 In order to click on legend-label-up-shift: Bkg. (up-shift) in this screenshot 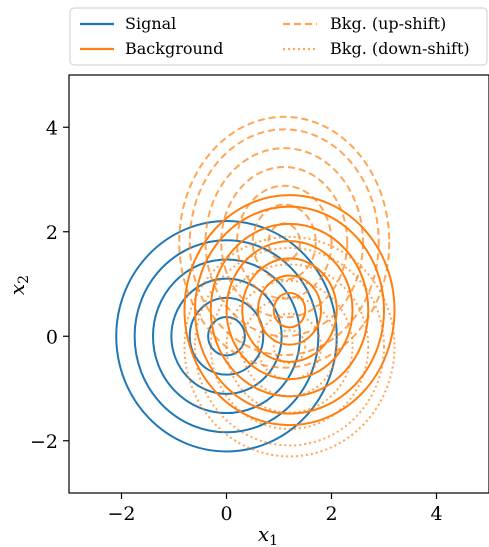, I will do `click(388, 23)`.